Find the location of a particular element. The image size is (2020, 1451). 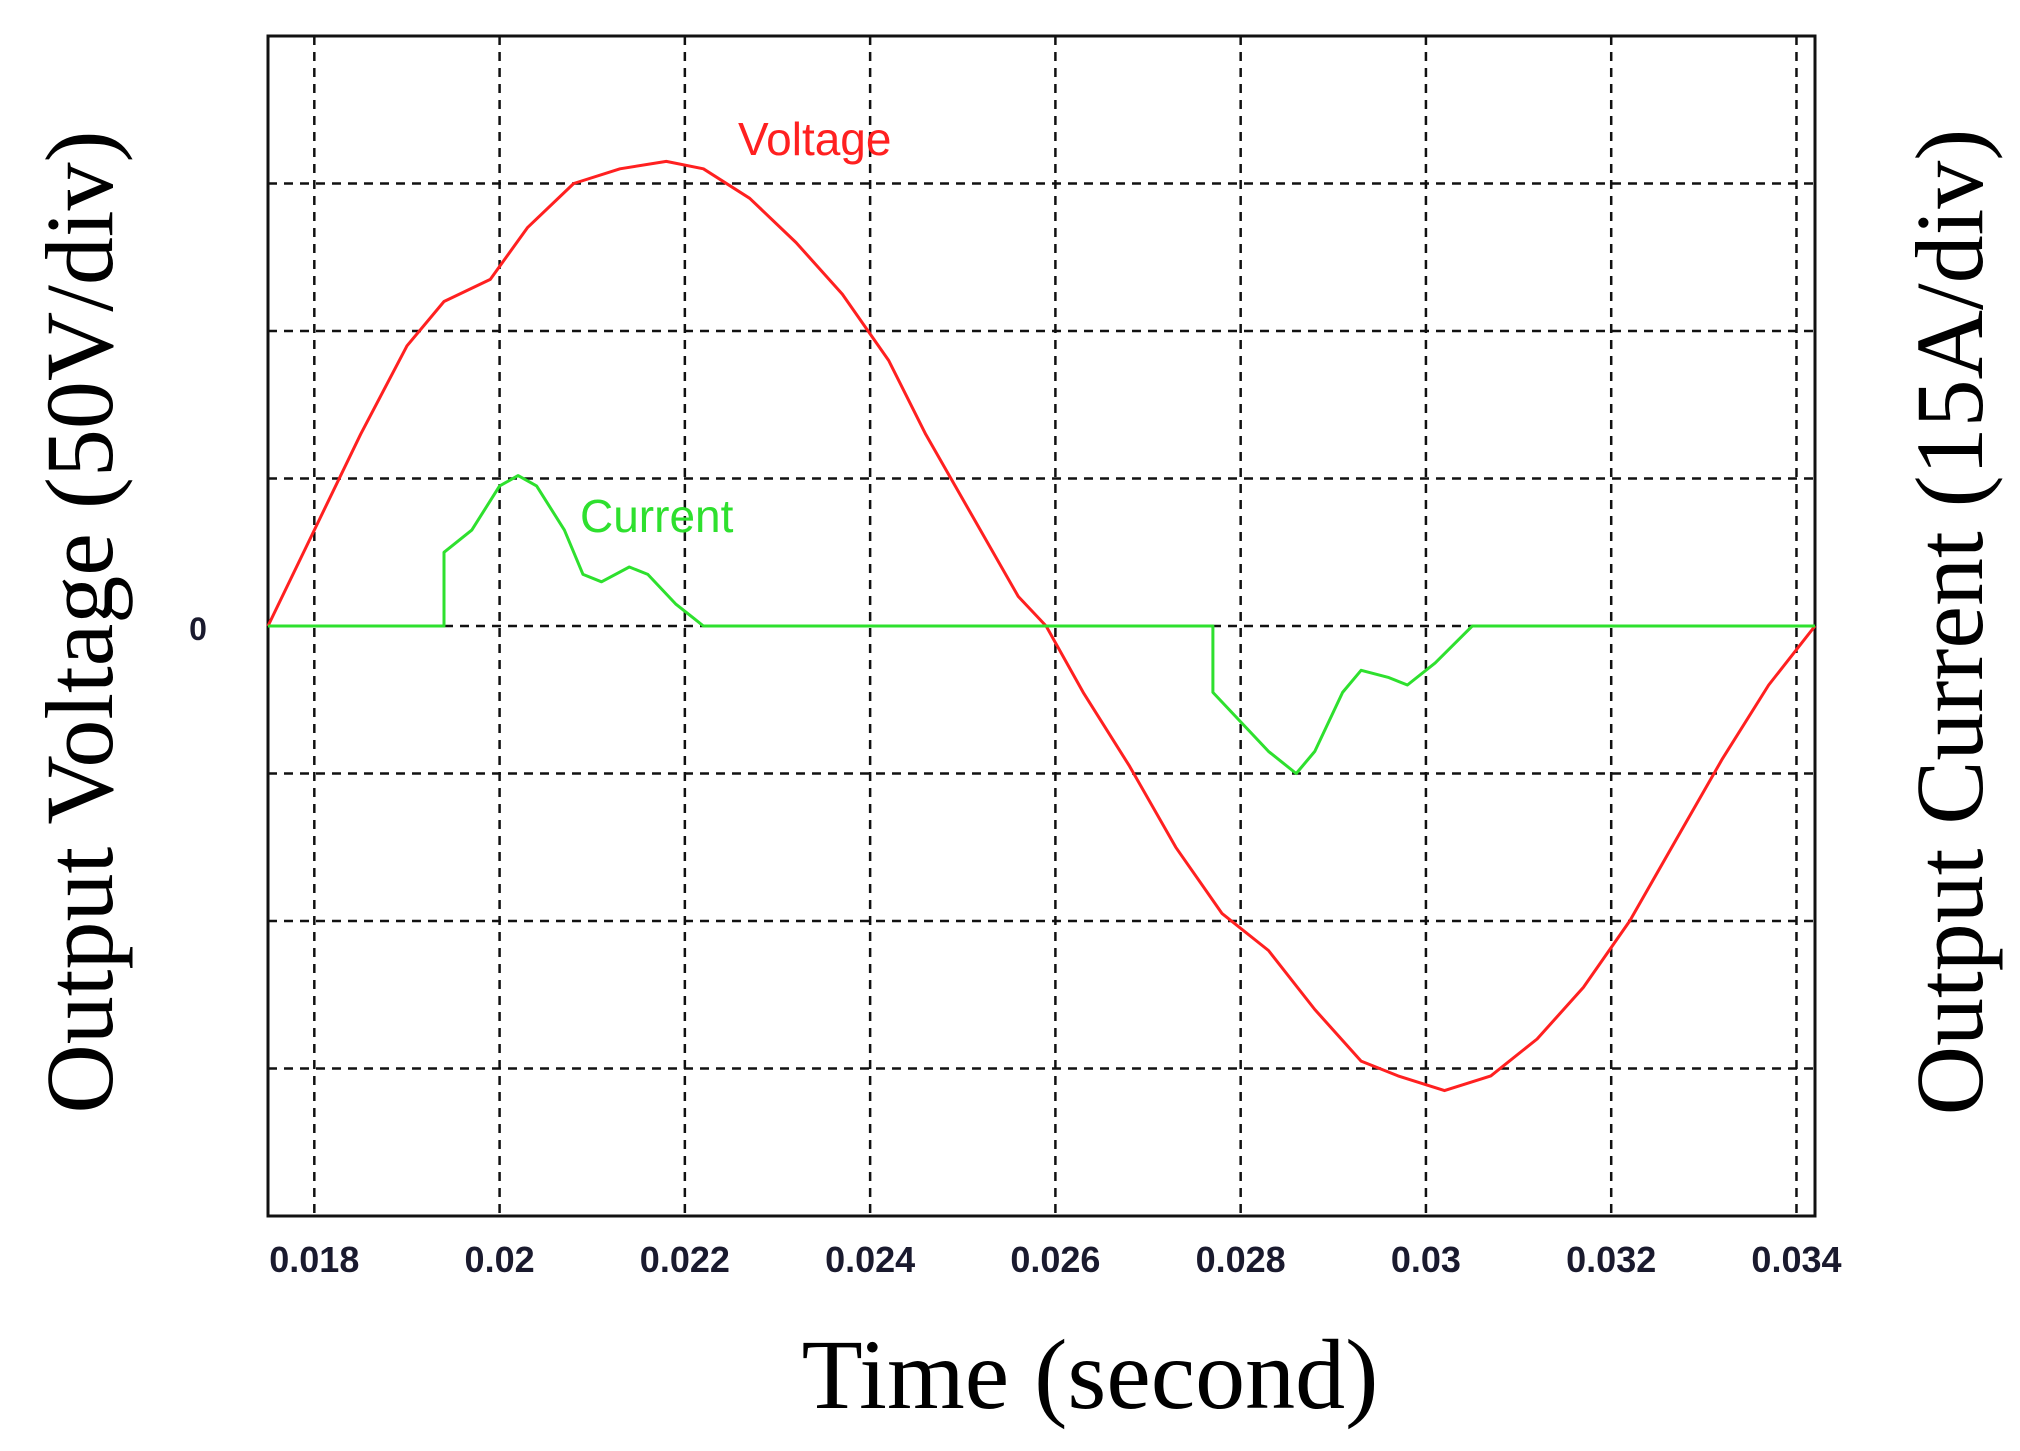

x-tick-label: 0.02 is located at coordinates (500, 1259).